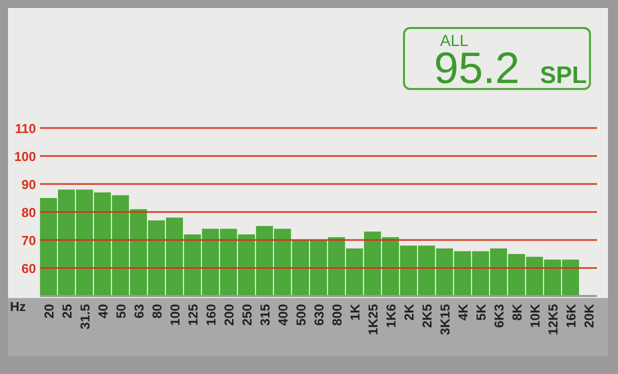 The image size is (618, 374). I want to click on x-tick-label: 80, so click(156, 311).